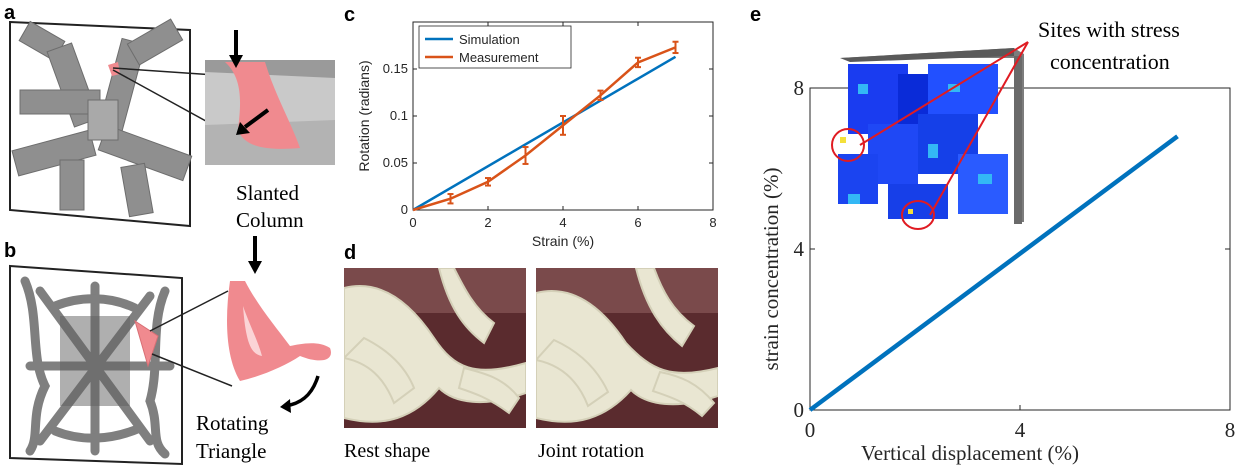 Image resolution: width=1244 pixels, height=473 pixels. Describe the element at coordinates (799, 88) in the screenshot. I see `y-tick-label: 8` at that location.